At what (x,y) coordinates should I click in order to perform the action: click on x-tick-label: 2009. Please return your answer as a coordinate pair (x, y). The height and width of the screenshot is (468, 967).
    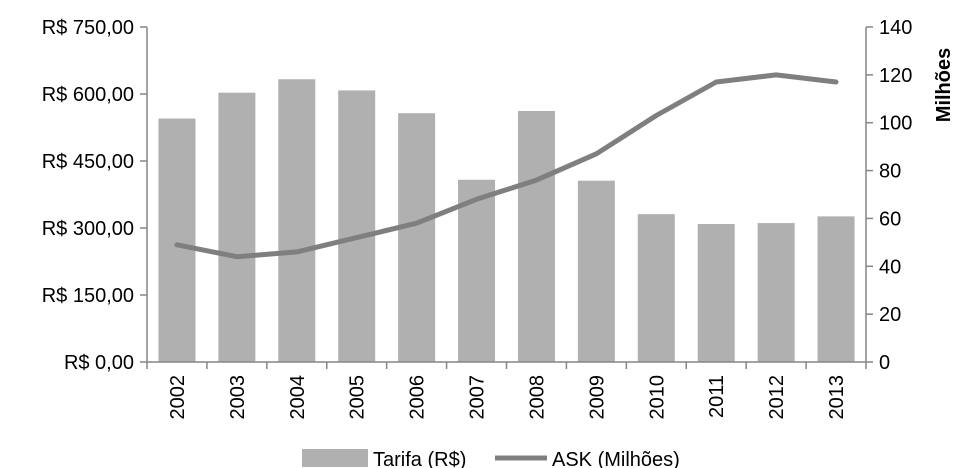
    Looking at the image, I should click on (597, 397).